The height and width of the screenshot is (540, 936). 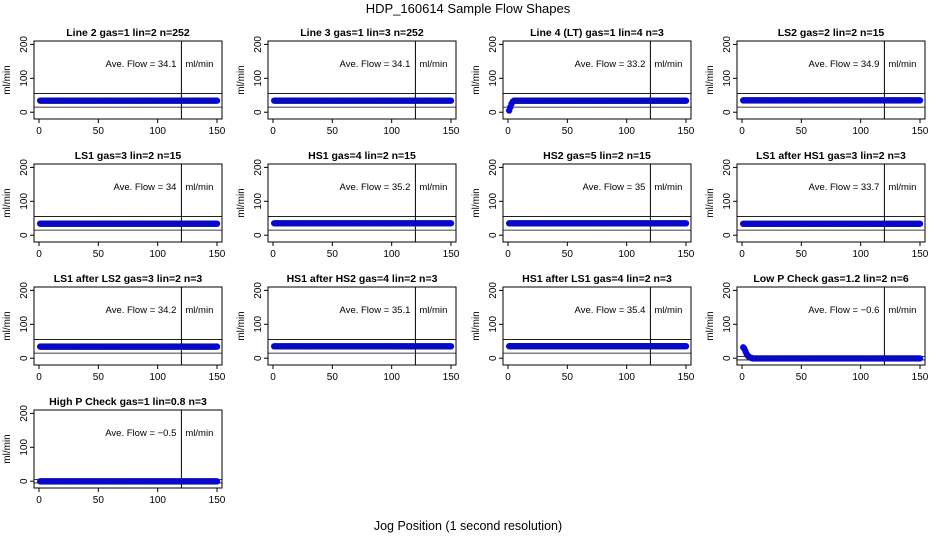 What do you see at coordinates (140, 433) in the screenshot?
I see `ave-flow-annotation: Ave. Flow = −0.5` at bounding box center [140, 433].